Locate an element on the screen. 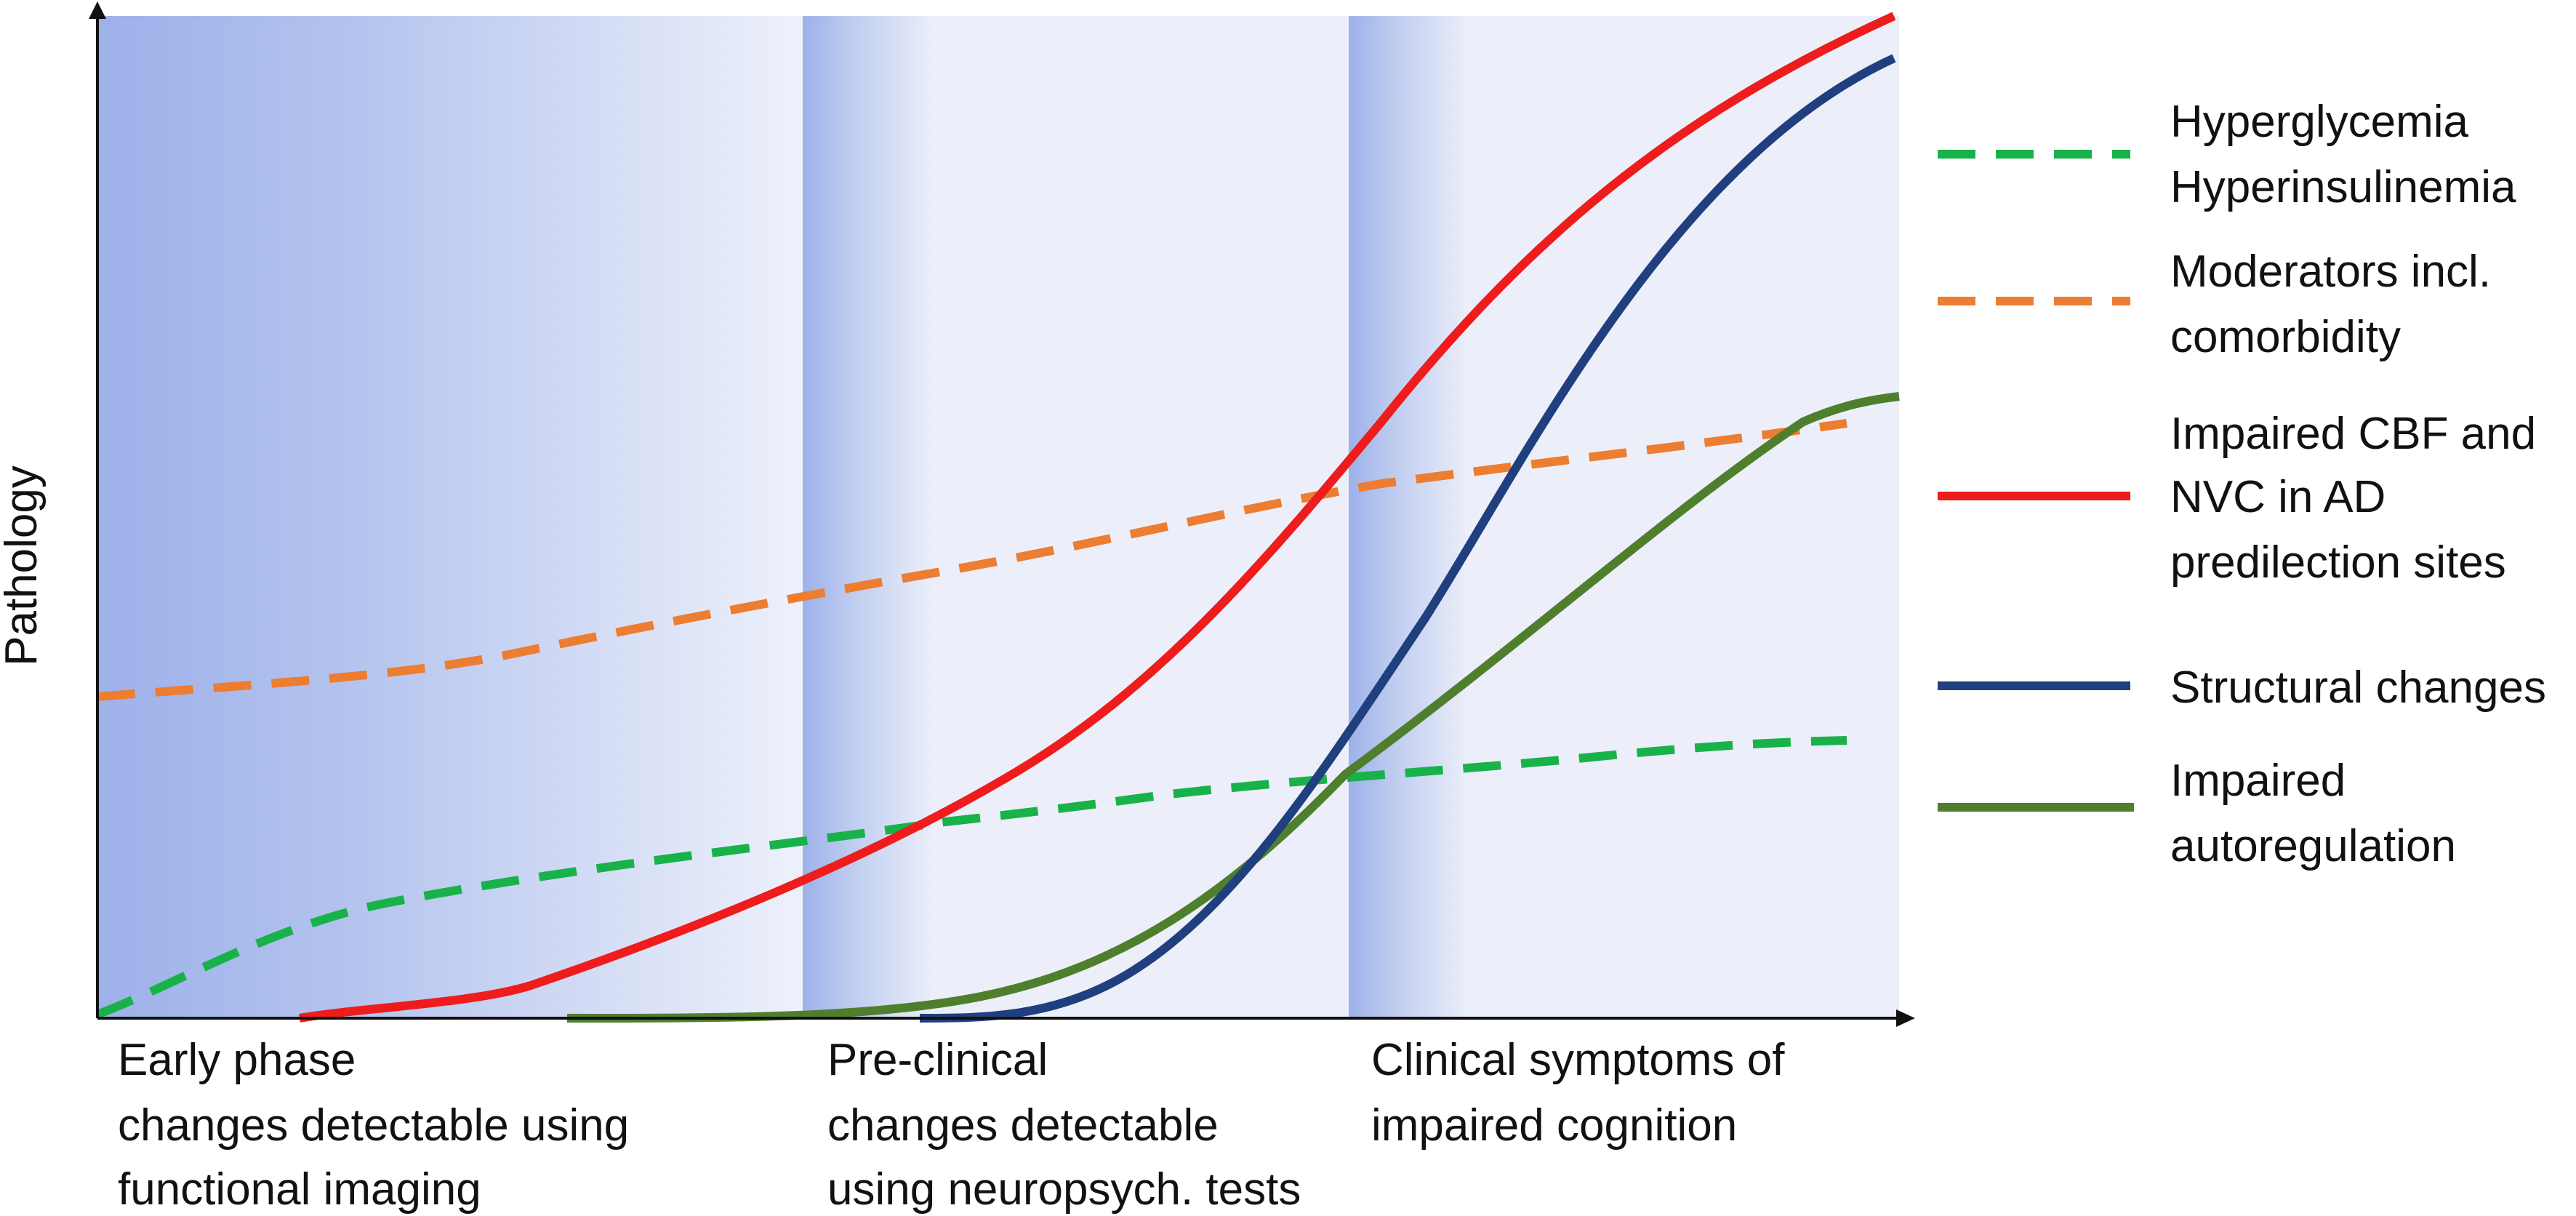 This screenshot has height=1216, width=2576. phase-band-clinical is located at coordinates (1407, 517).